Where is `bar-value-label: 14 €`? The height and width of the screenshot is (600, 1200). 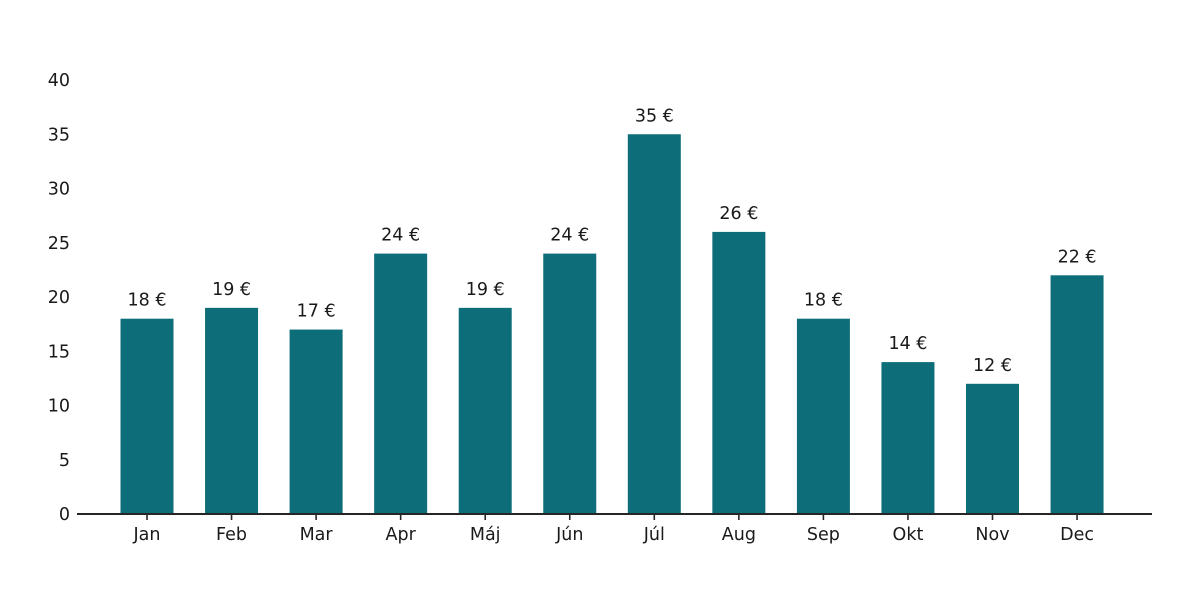 bar-value-label: 14 € is located at coordinates (907, 344).